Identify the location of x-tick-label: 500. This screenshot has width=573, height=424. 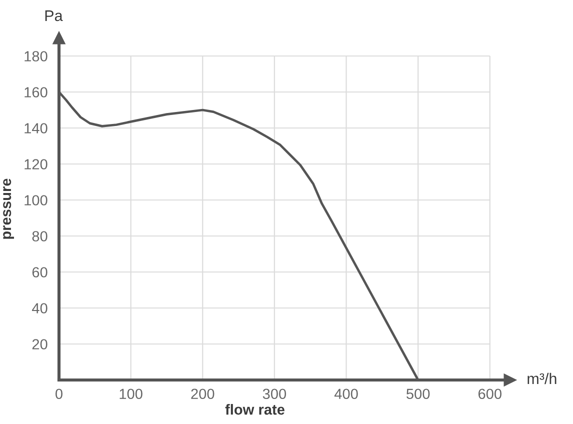
(418, 394).